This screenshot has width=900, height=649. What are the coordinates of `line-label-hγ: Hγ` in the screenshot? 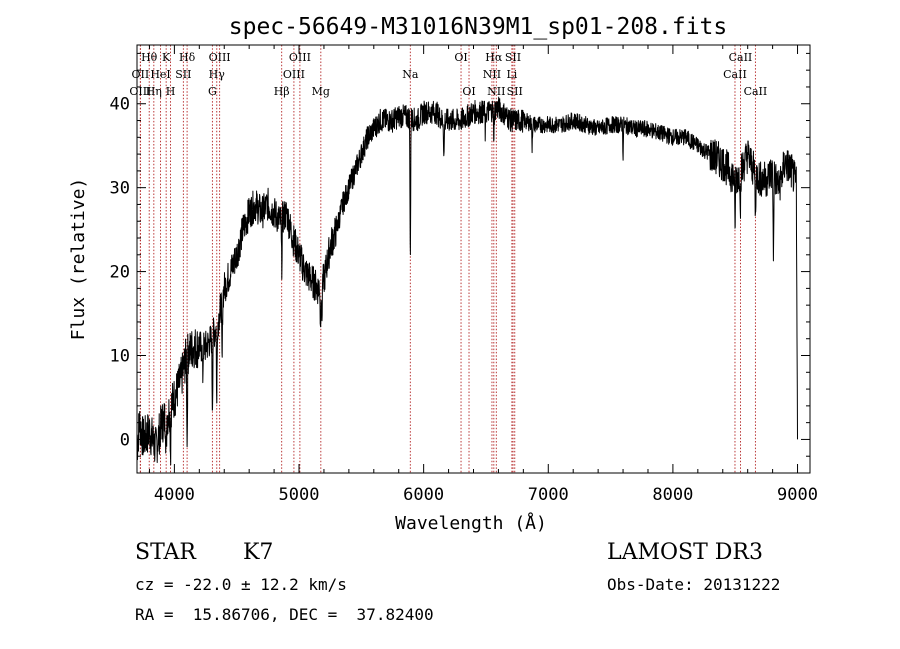 It's located at (217, 74).